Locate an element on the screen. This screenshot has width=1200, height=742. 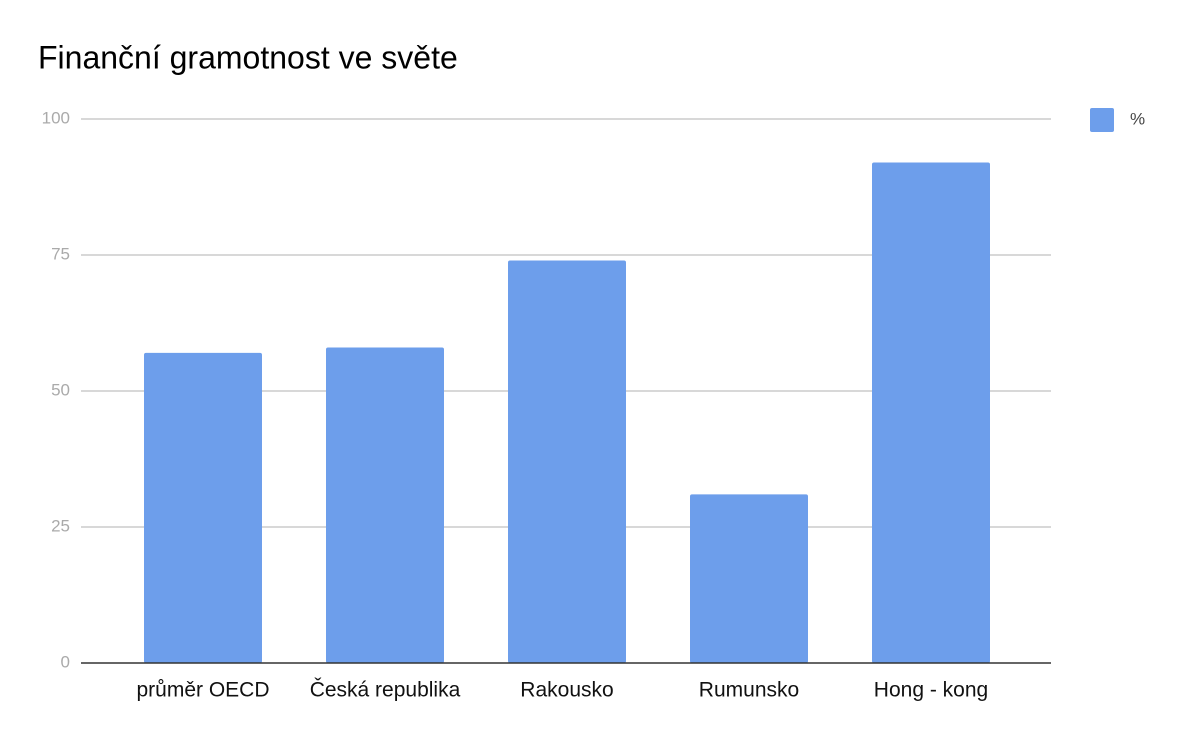
x-tick-label: Hong - kong is located at coordinates (931, 690).